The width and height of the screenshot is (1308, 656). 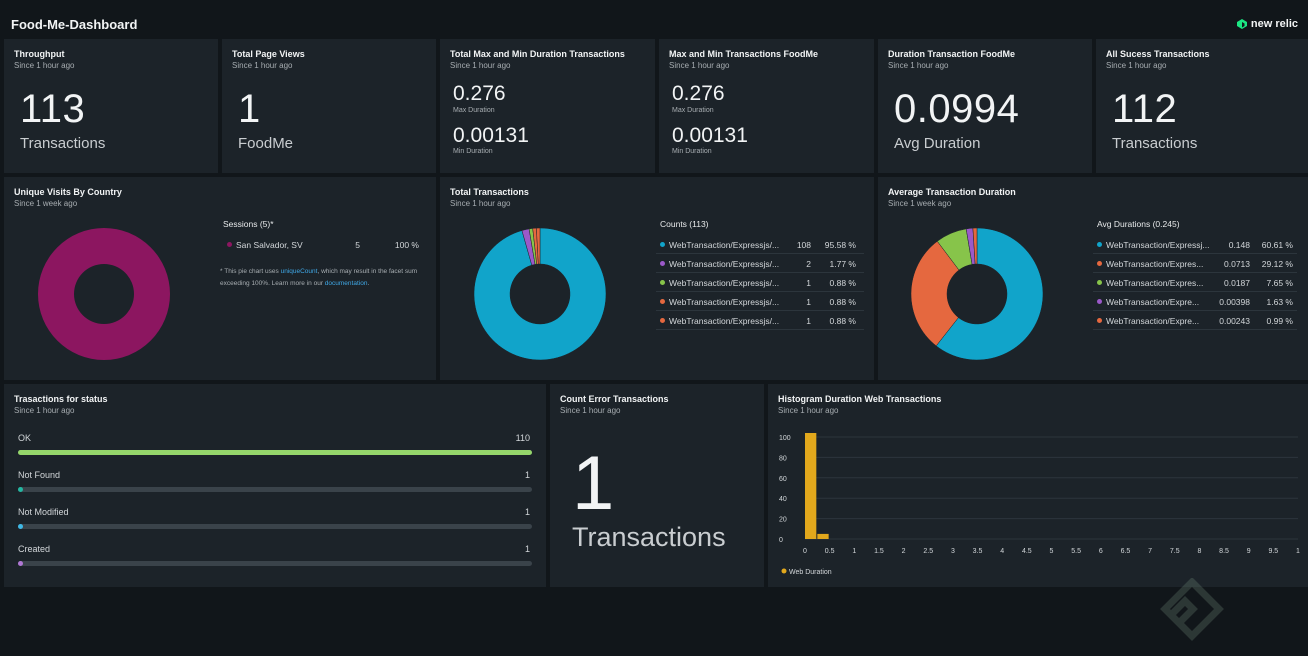 What do you see at coordinates (1052, 551) in the screenshot?
I see `x-tick-label: 5` at bounding box center [1052, 551].